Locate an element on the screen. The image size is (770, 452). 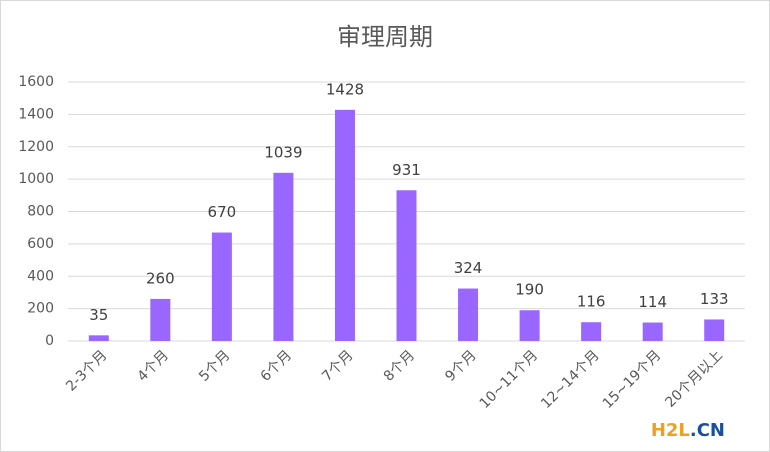
y-tick-label: 400 is located at coordinates (40, 276).